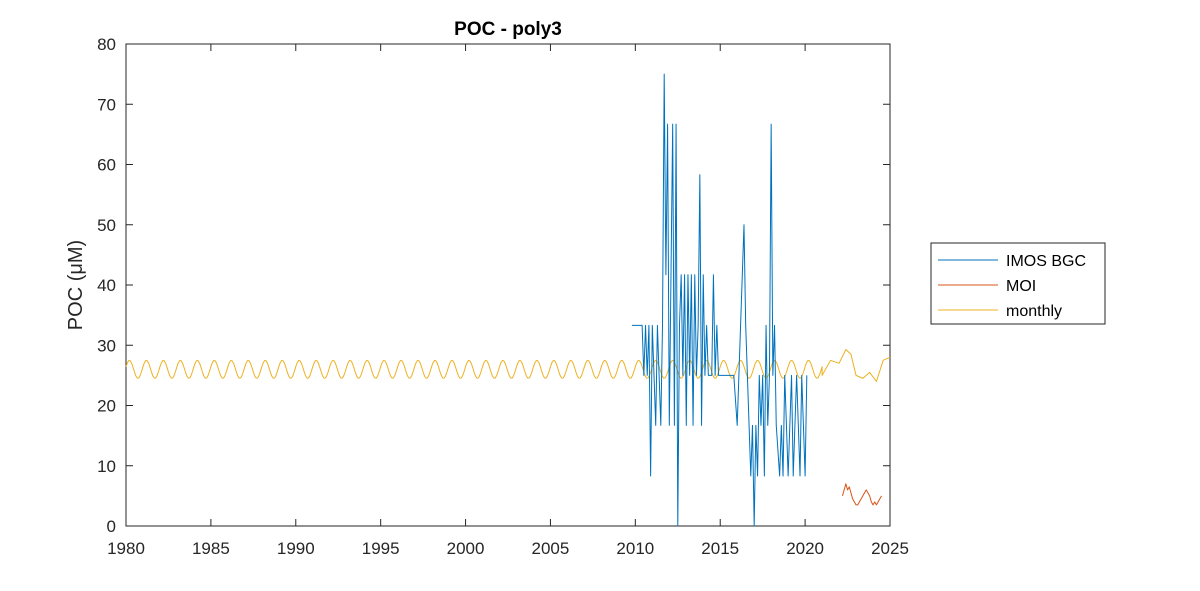 This screenshot has width=1200, height=591. I want to click on y-tick-label: 20, so click(106, 406).